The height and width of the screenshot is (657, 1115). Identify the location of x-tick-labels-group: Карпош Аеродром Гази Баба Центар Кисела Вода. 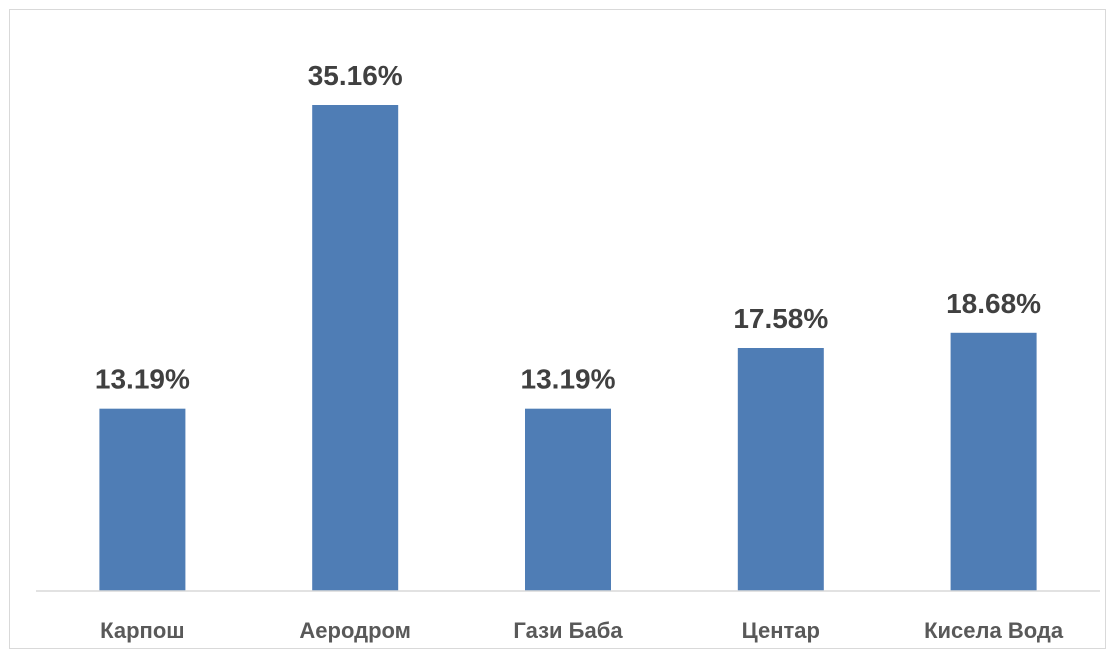
(582, 630).